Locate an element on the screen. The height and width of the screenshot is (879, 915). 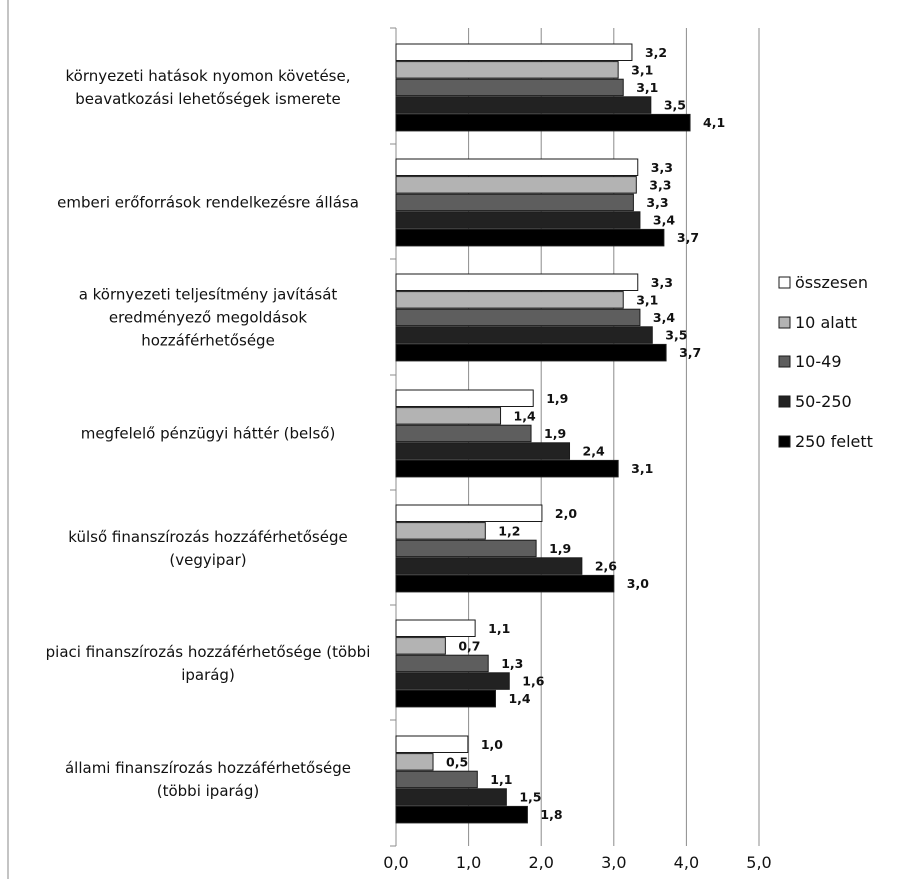
category-label: emberi erőforrások rendelkezésre állása is located at coordinates (208, 202).